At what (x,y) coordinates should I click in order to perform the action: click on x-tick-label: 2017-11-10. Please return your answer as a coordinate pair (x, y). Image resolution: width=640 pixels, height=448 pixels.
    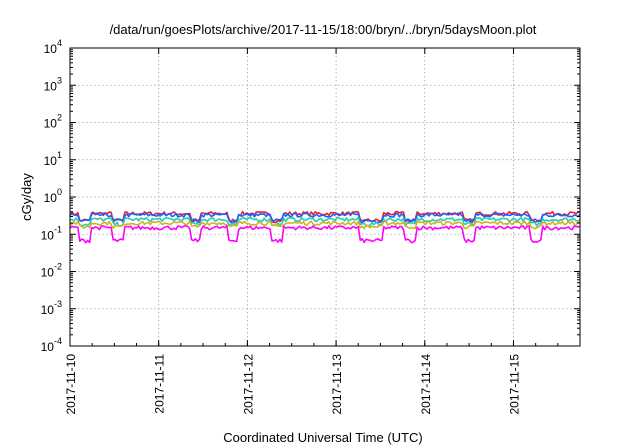
    Looking at the image, I should click on (71, 384).